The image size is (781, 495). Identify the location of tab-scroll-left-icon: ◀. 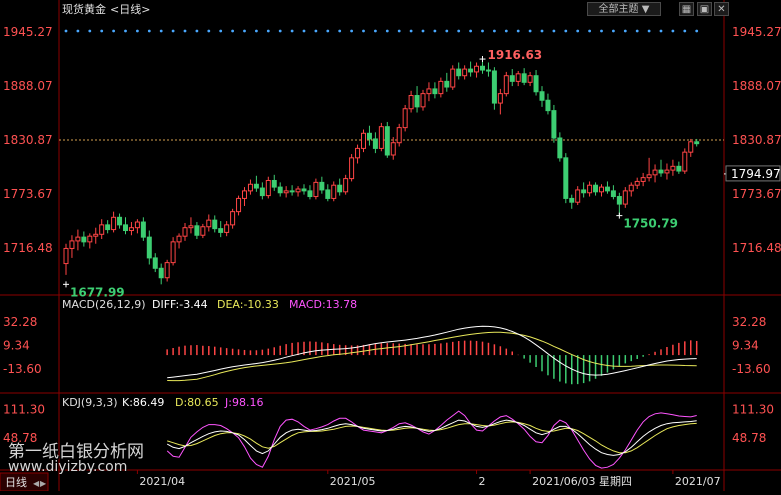
(36, 483).